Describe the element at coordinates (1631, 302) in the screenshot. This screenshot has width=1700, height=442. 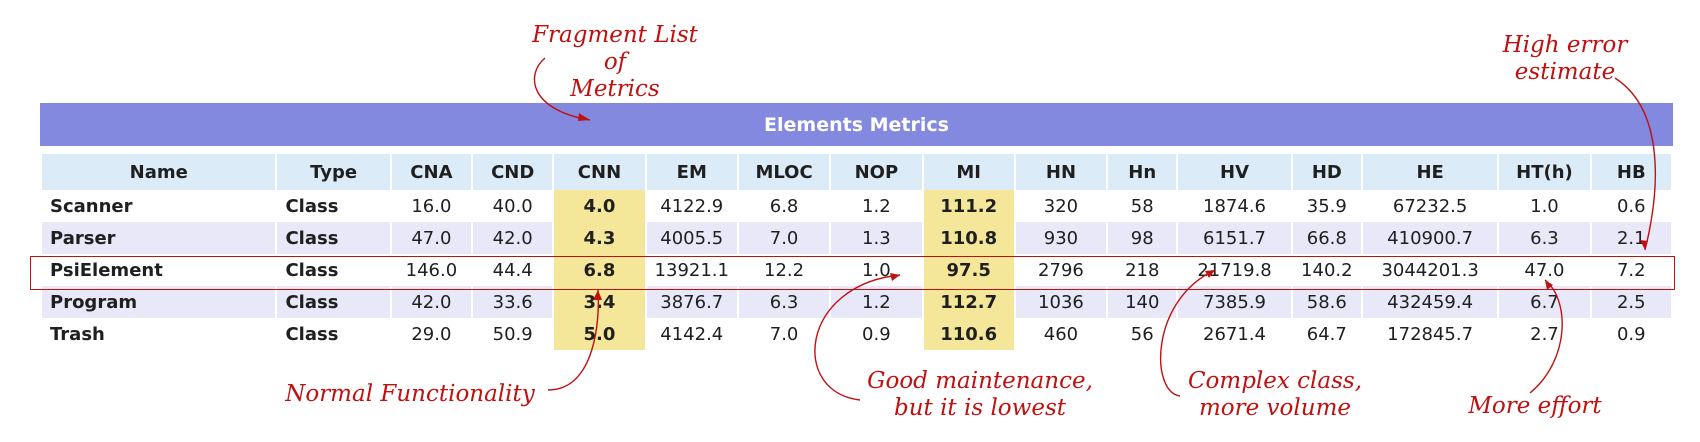
I see `table-cell: 2.5` at that location.